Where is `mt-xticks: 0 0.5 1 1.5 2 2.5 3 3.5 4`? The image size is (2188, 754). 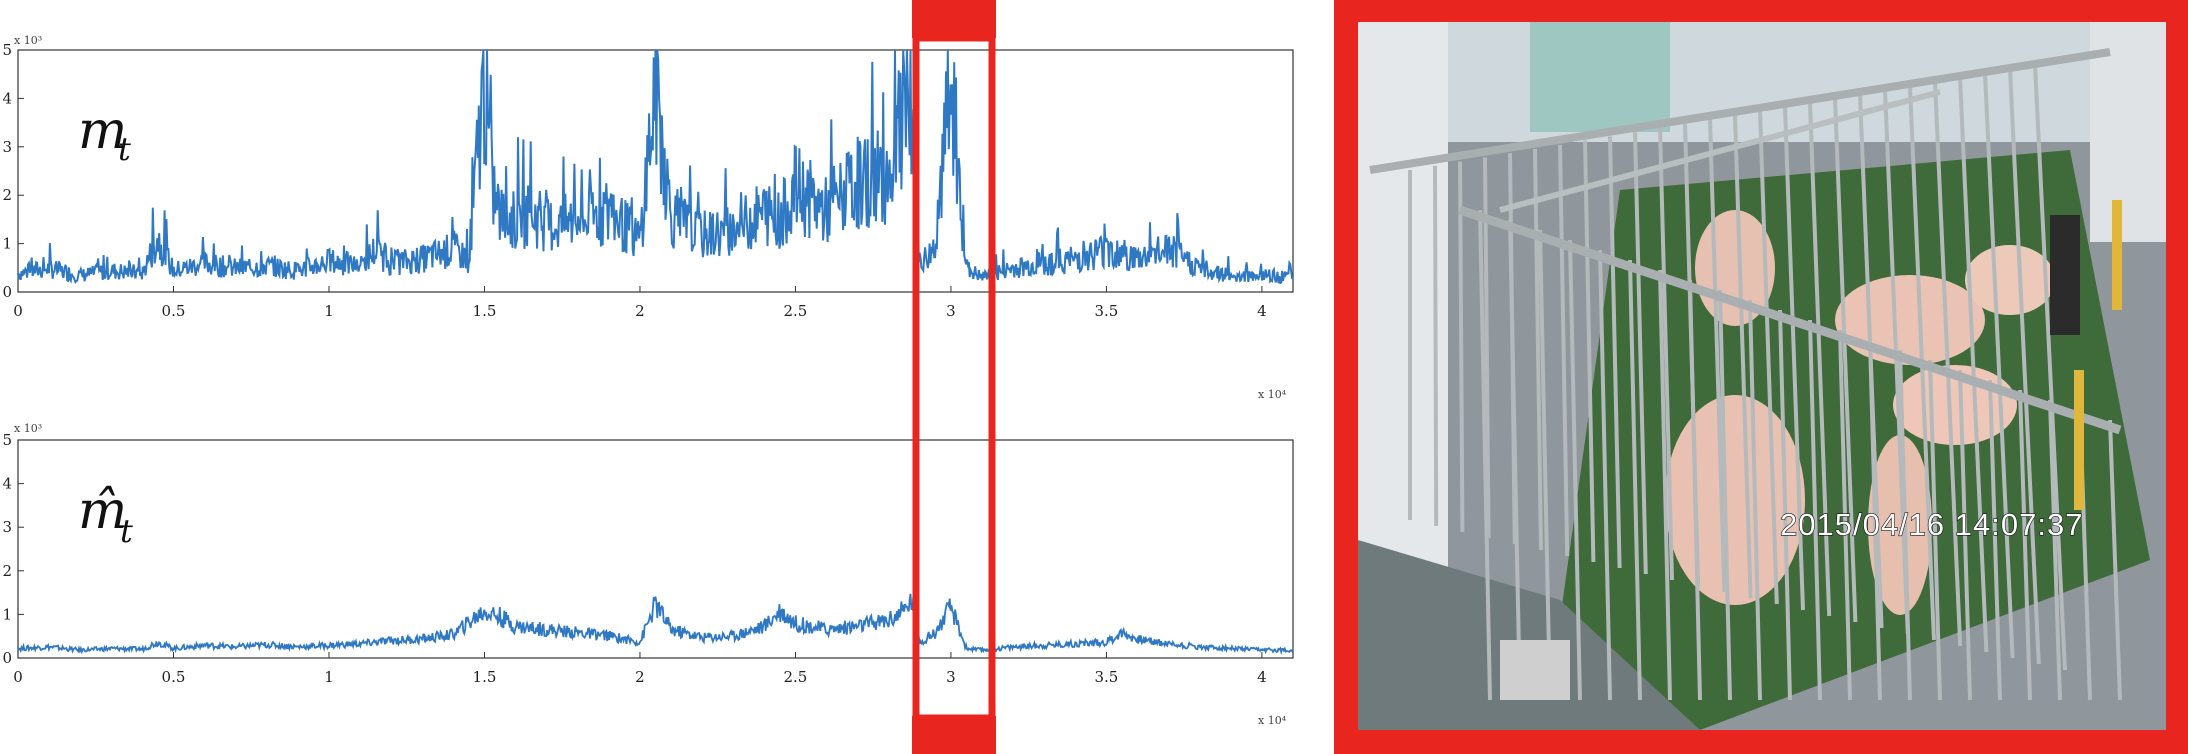 mt-xticks: 0 0.5 1 1.5 2 2.5 3 3.5 4 is located at coordinates (640, 303).